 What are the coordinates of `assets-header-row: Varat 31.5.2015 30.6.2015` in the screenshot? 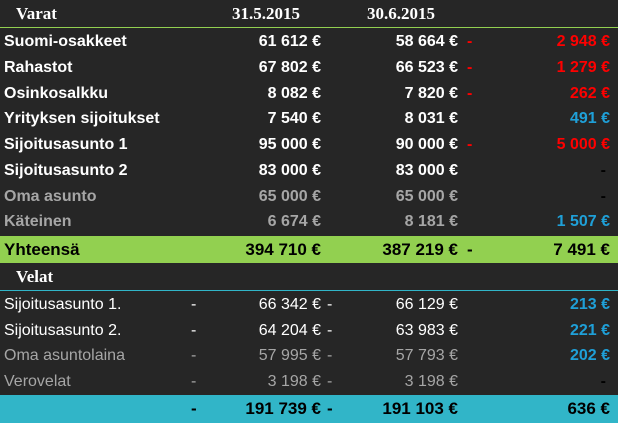 It's located at (309, 14).